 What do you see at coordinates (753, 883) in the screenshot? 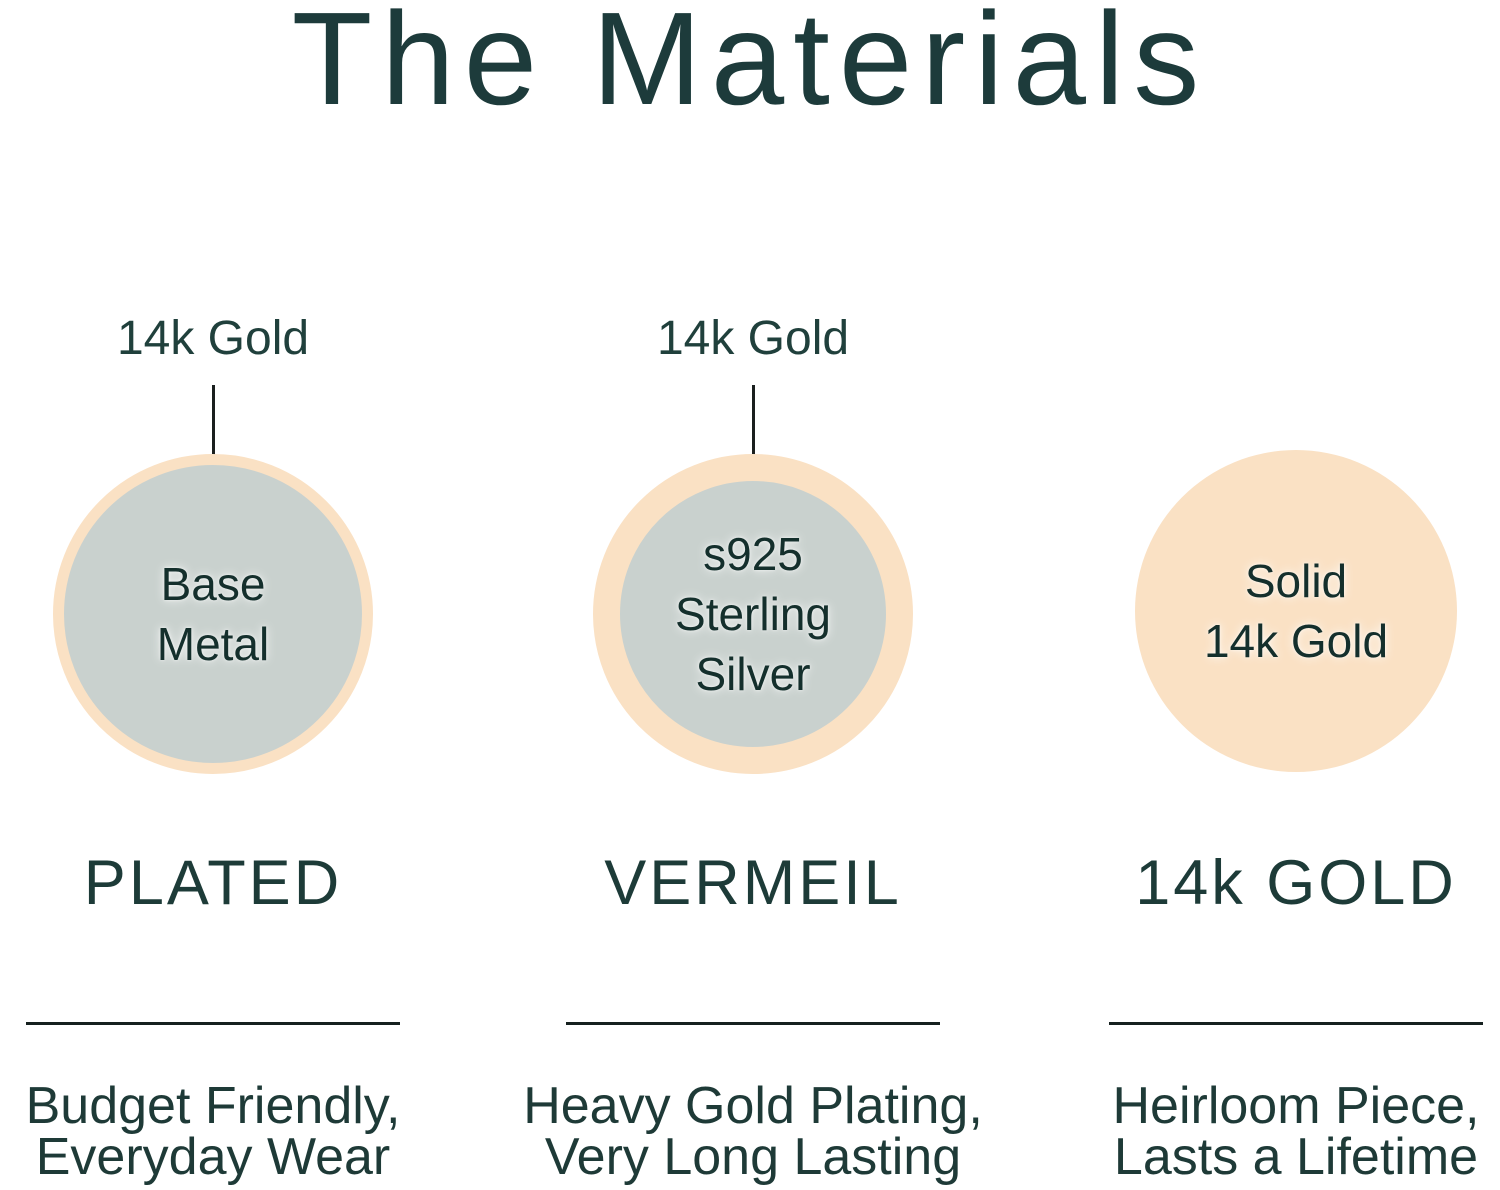
I see `material-heading-vermeil: VERMEIL` at bounding box center [753, 883].